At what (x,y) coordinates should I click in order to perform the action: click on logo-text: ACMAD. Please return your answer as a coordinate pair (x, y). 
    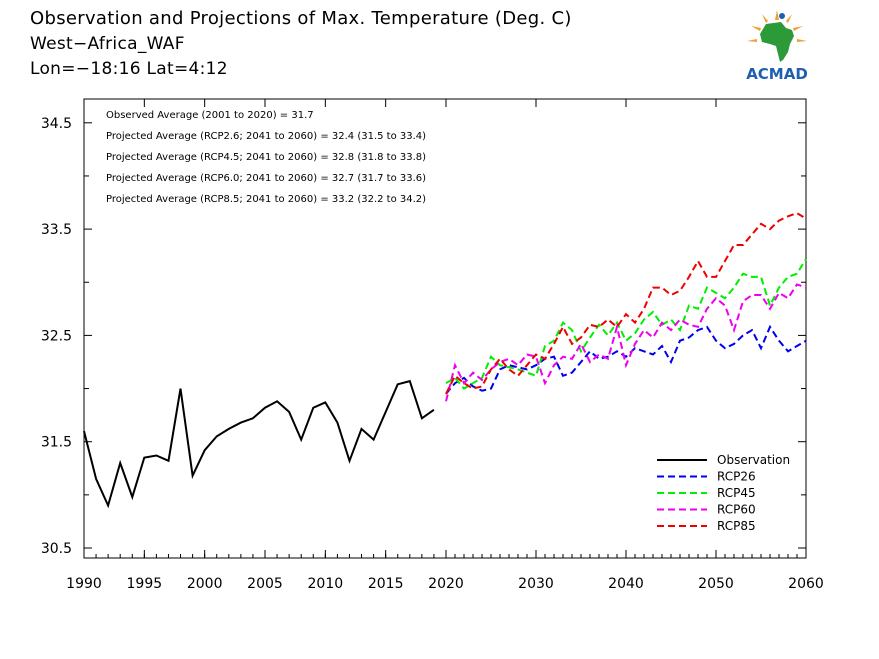
    Looking at the image, I should click on (777, 74).